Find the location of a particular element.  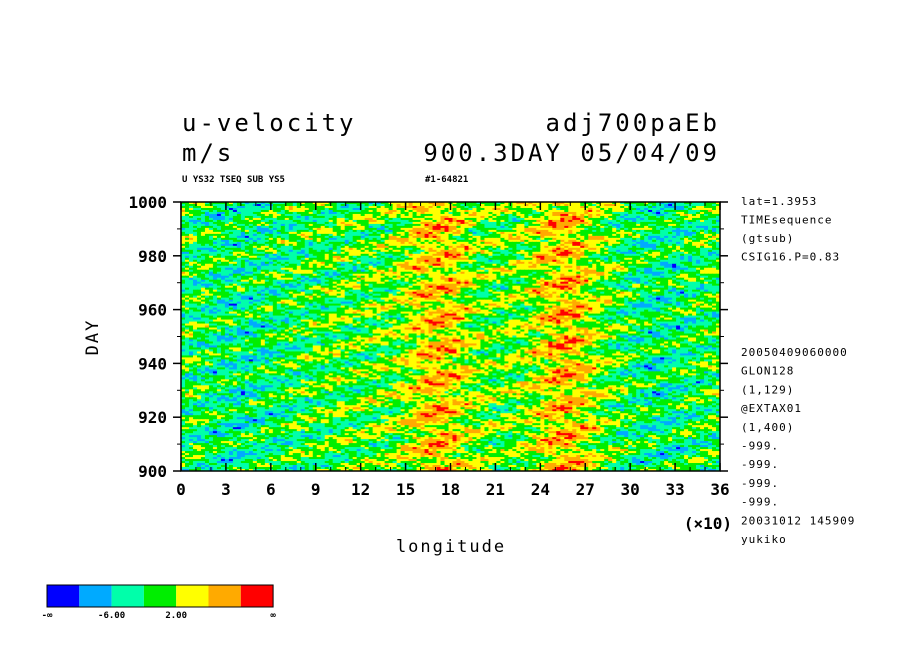

subtitle-right: #1-64821 is located at coordinates (446, 180).